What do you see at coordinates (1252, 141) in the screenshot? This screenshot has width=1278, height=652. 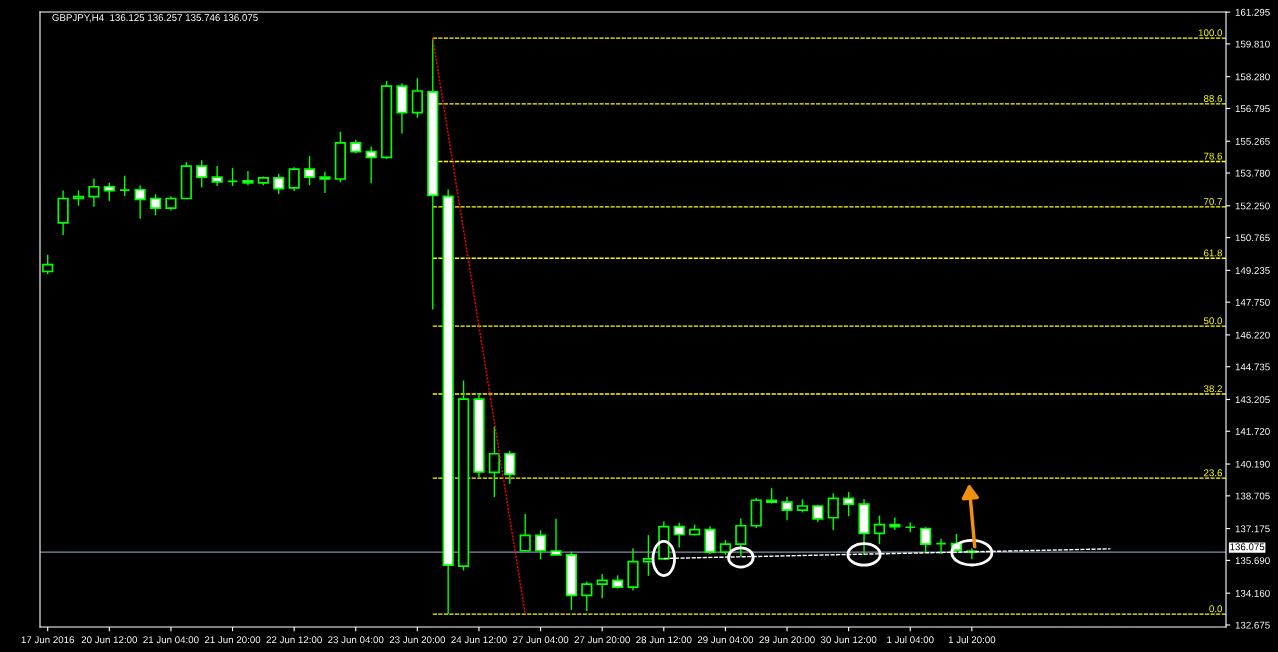 I see `y-tick-label: 155.265` at bounding box center [1252, 141].